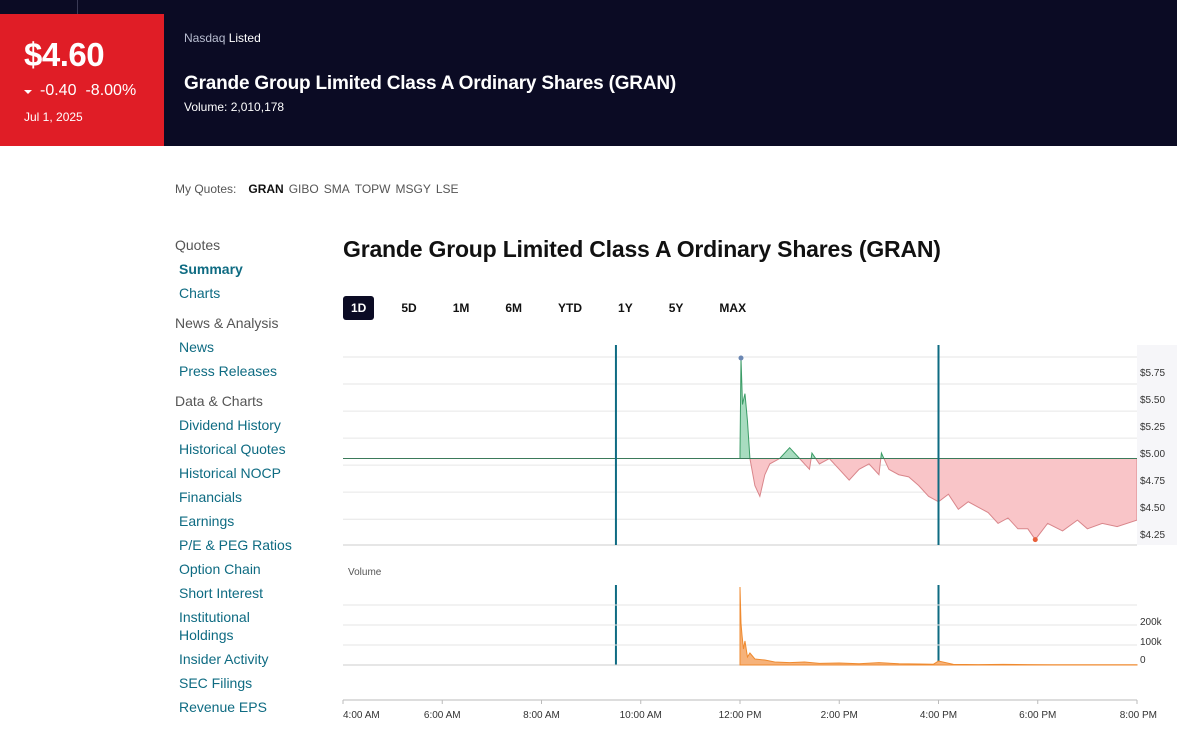 This screenshot has width=1177, height=729. Describe the element at coordinates (235, 545) in the screenshot. I see `sidebar-item-pe-peg-ratios: P/E & PEG Ratios` at that location.